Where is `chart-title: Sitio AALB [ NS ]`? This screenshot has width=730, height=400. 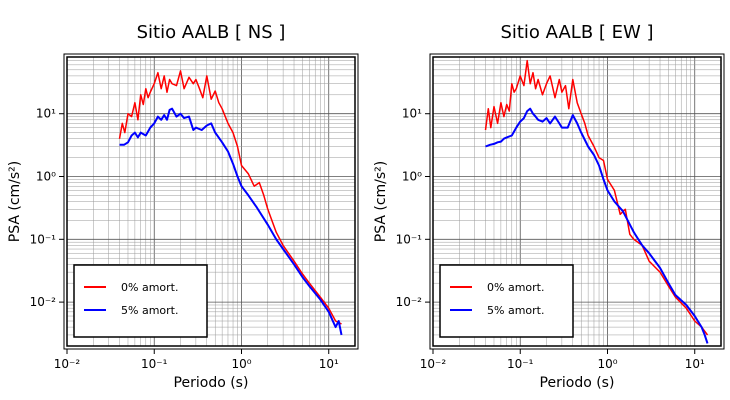 chart-title: Sitio AALB [ NS ] is located at coordinates (211, 32).